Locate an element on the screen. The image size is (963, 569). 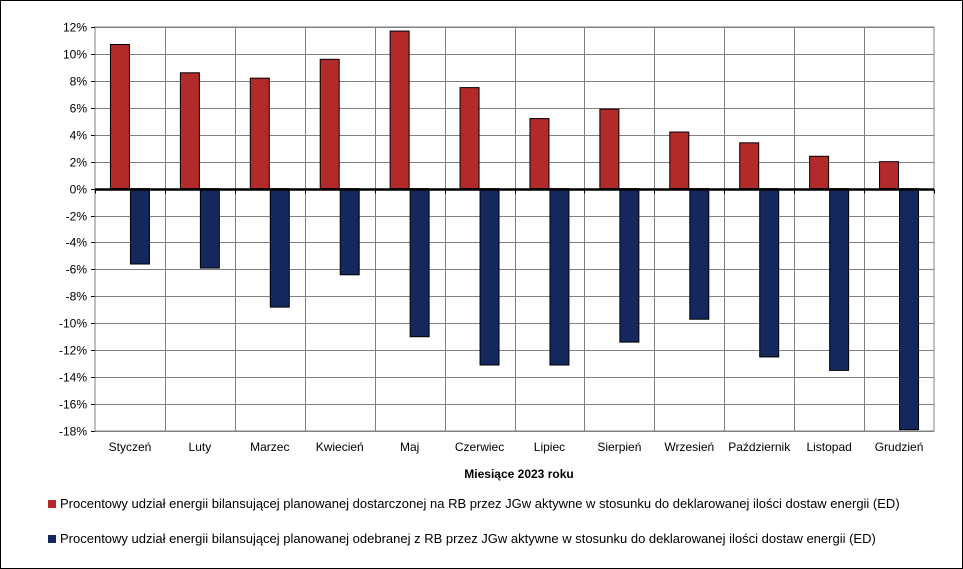
y-tick-label: -18% is located at coordinates (73, 432).